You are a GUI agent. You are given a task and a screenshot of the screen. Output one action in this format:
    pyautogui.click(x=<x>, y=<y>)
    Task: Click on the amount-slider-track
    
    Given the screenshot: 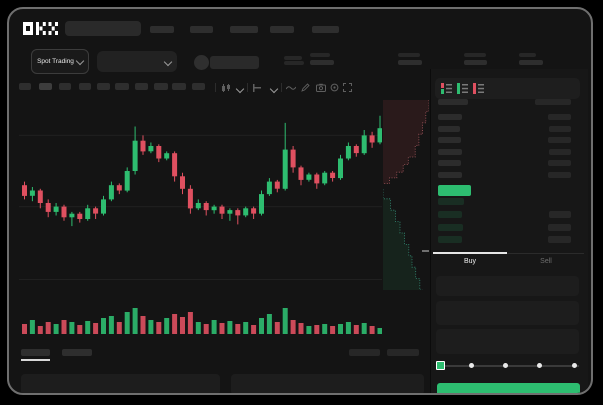 What is the action you would take?
    pyautogui.click(x=510, y=366)
    